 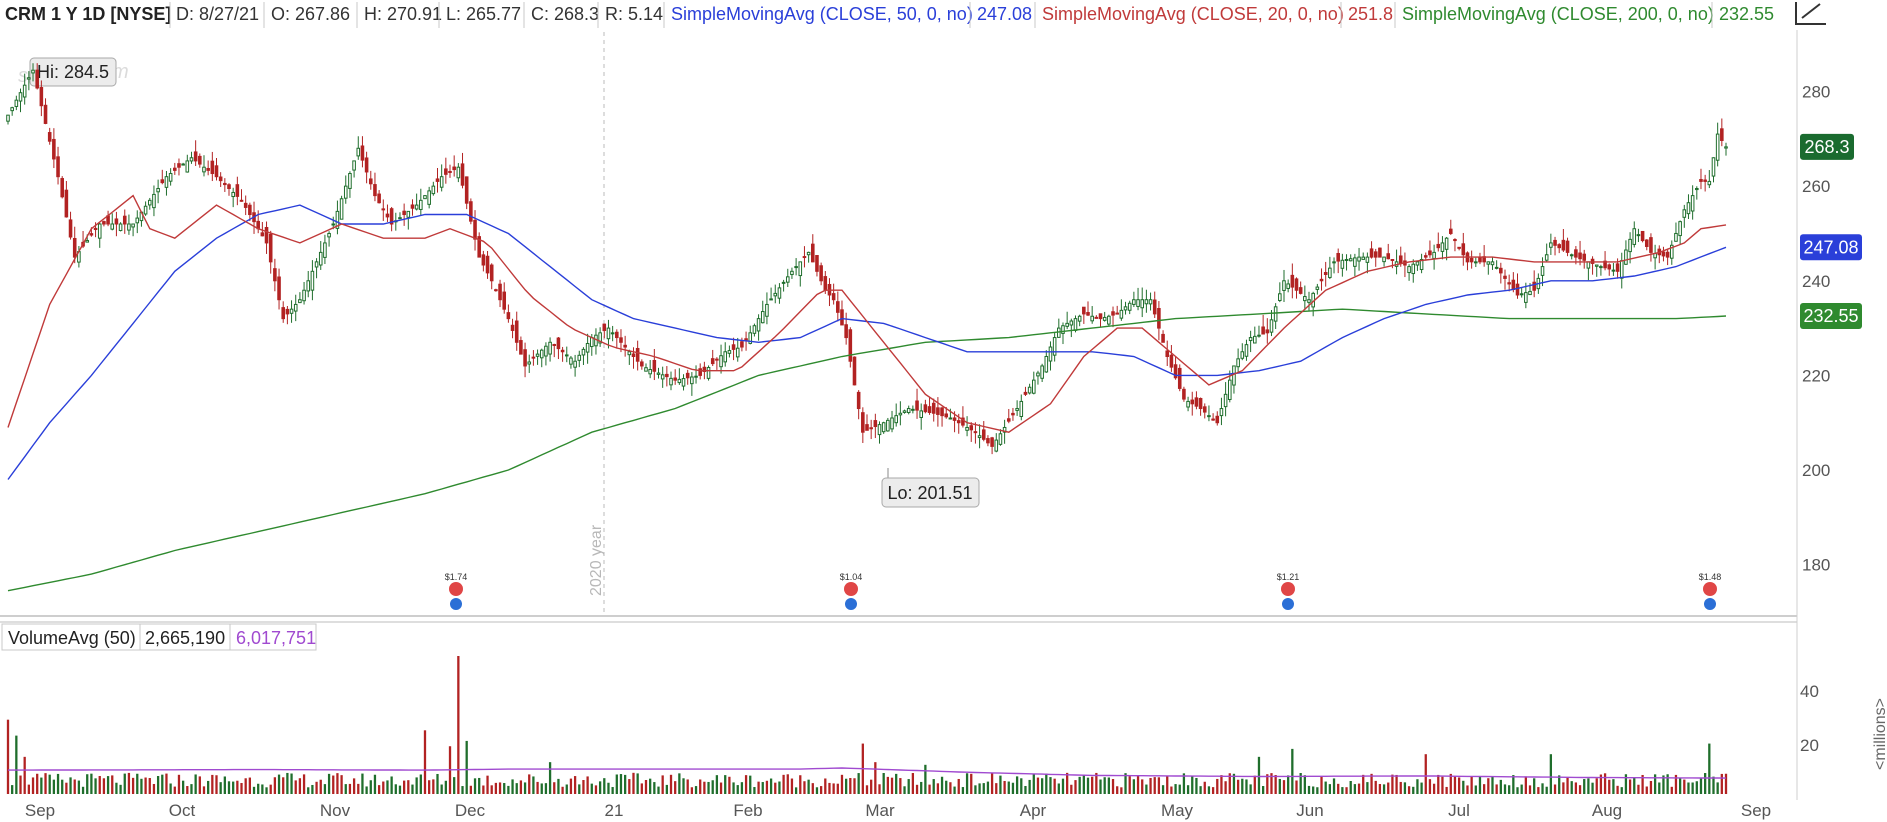 I want to click on high-annotation-label: Hi: 284.5, so click(x=73, y=72).